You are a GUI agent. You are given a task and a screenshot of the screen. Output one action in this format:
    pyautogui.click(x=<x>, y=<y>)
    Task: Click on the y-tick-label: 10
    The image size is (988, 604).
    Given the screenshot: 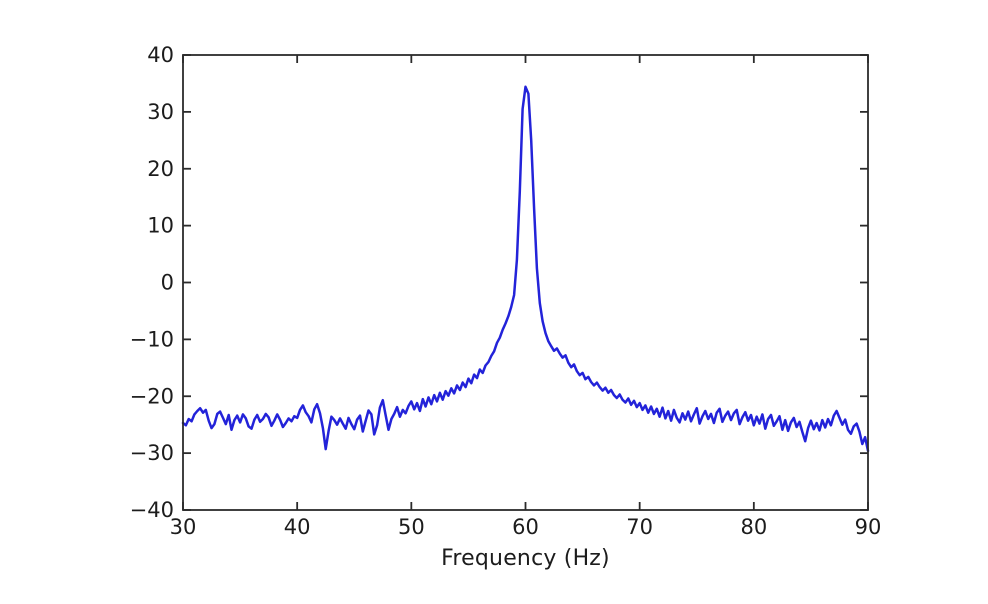 What is the action you would take?
    pyautogui.click(x=160, y=226)
    